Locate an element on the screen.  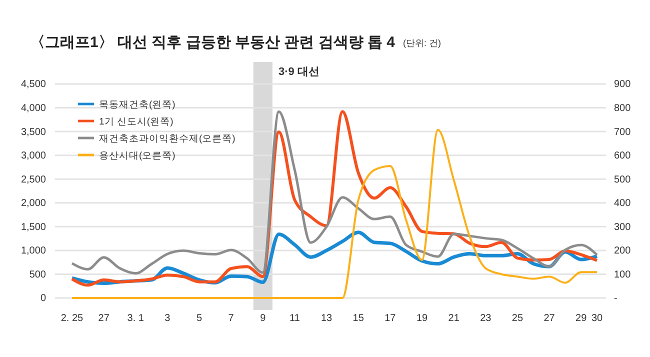
y2-tick-label: 600 is located at coordinates (623, 156).